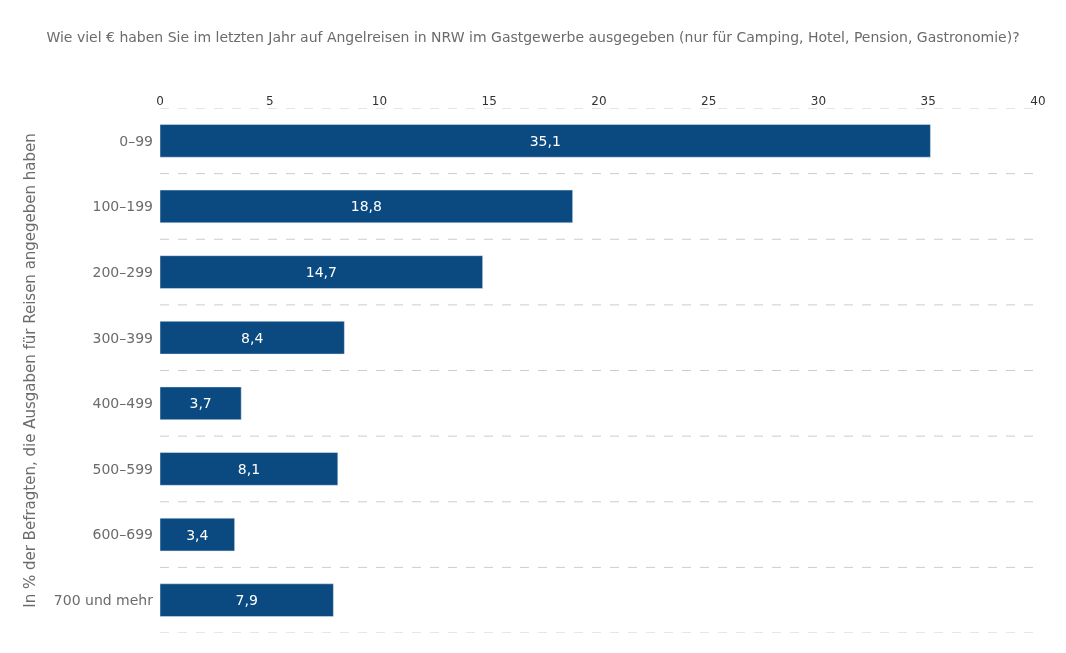 The height and width of the screenshot is (653, 1066). I want to click on y-tick-label: 200–299, so click(122, 271).